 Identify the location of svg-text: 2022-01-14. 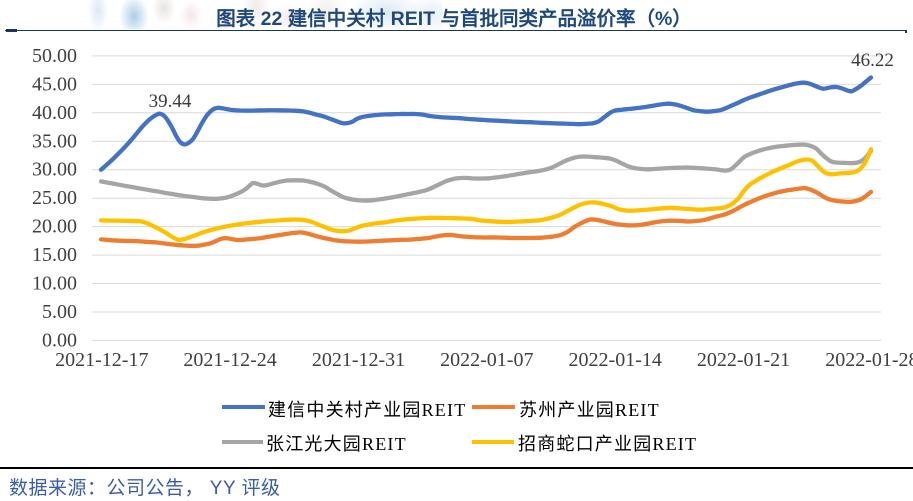
(615, 360).